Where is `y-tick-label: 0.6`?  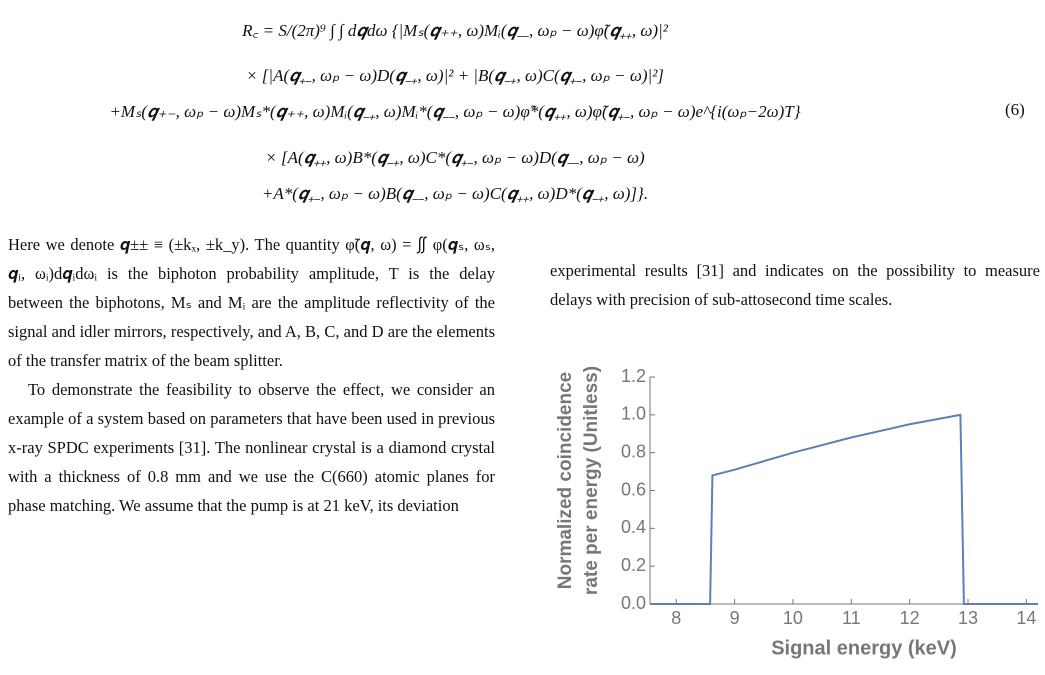 y-tick-label: 0.6 is located at coordinates (633, 489).